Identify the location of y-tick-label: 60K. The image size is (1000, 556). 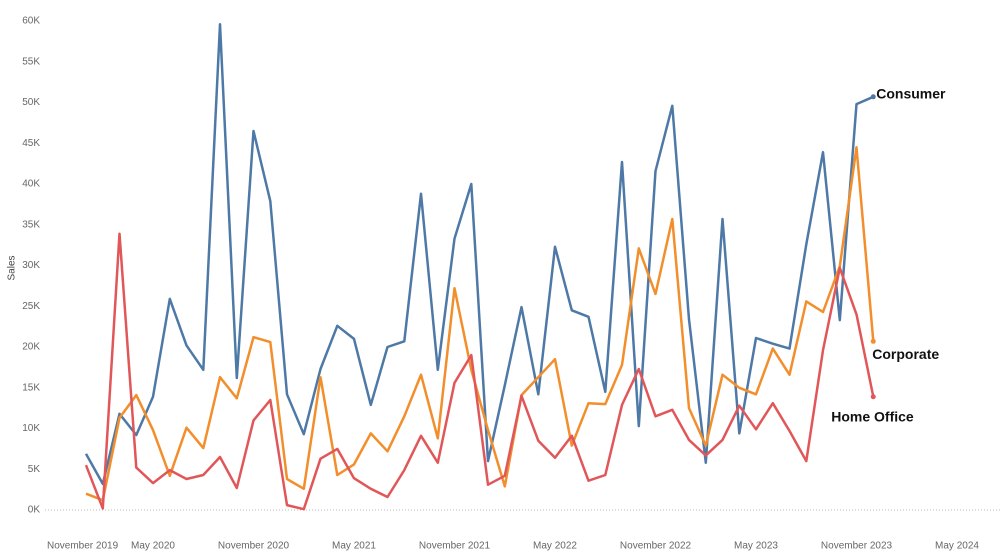
(31, 21).